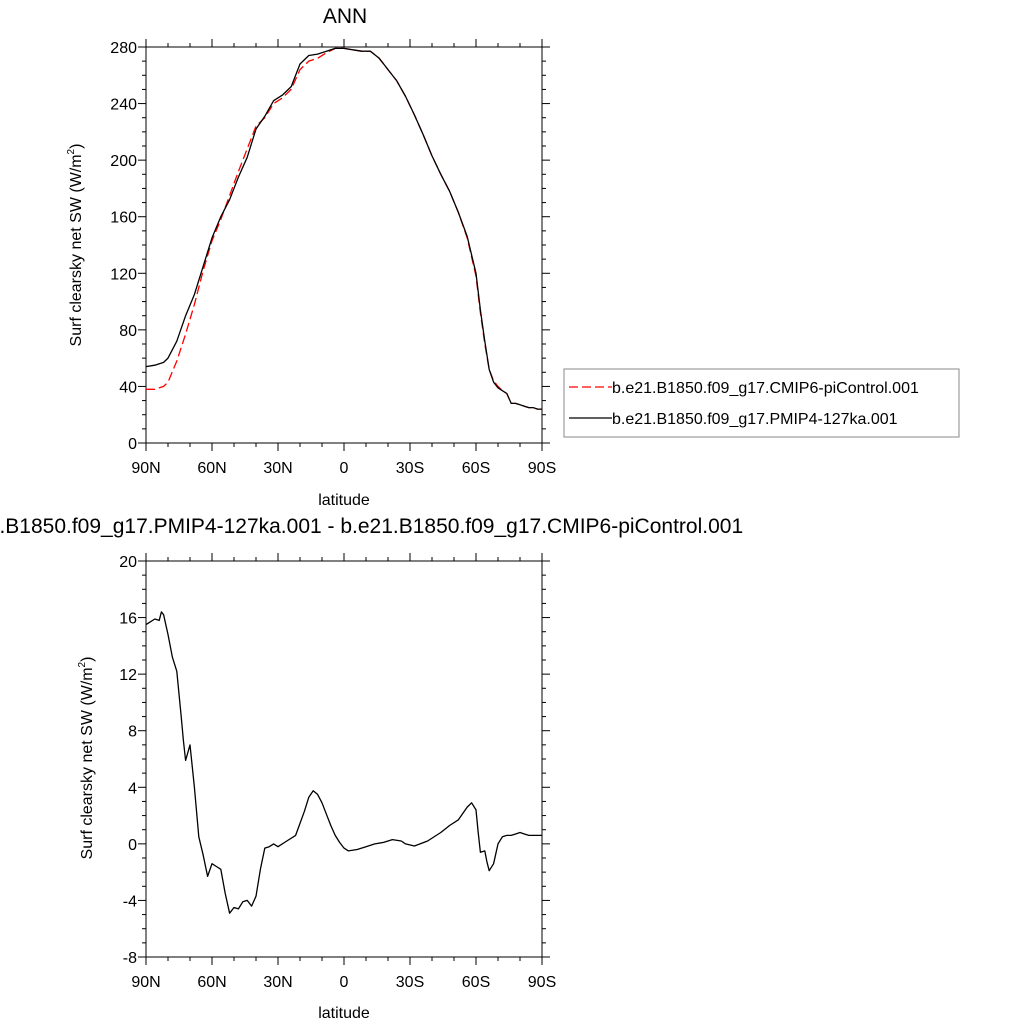  Describe the element at coordinates (71, 151) in the screenshot. I see `panel-top-y-axis-label-sup: 2` at that location.